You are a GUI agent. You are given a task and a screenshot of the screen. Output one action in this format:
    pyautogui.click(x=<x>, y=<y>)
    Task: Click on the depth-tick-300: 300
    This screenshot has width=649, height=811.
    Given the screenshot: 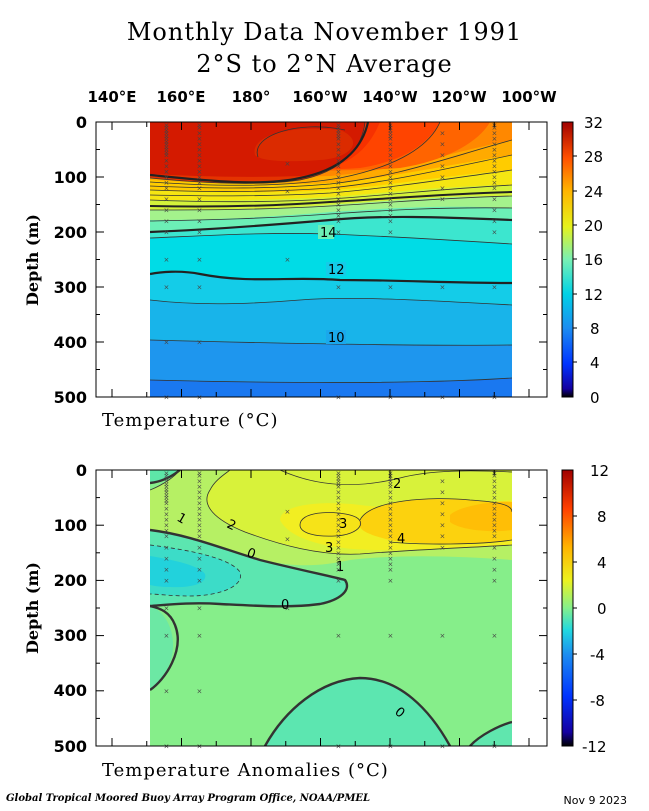 What is the action you would take?
    pyautogui.click(x=70, y=287)
    